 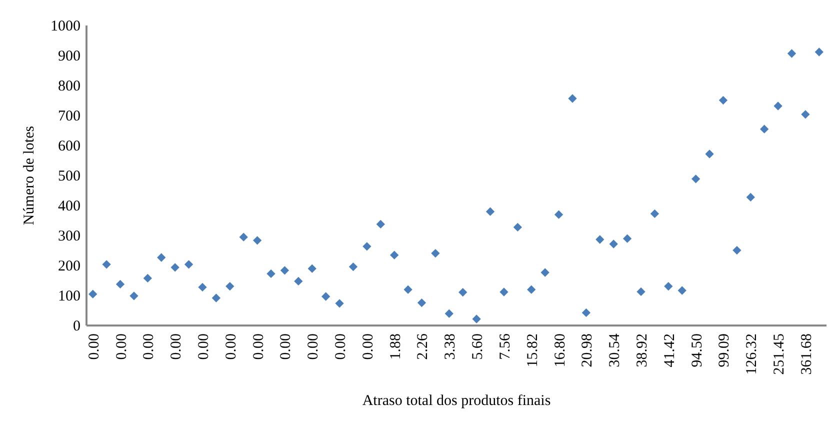 What do you see at coordinates (65, 26) in the screenshot?
I see `y-tick-label: 1000` at bounding box center [65, 26].